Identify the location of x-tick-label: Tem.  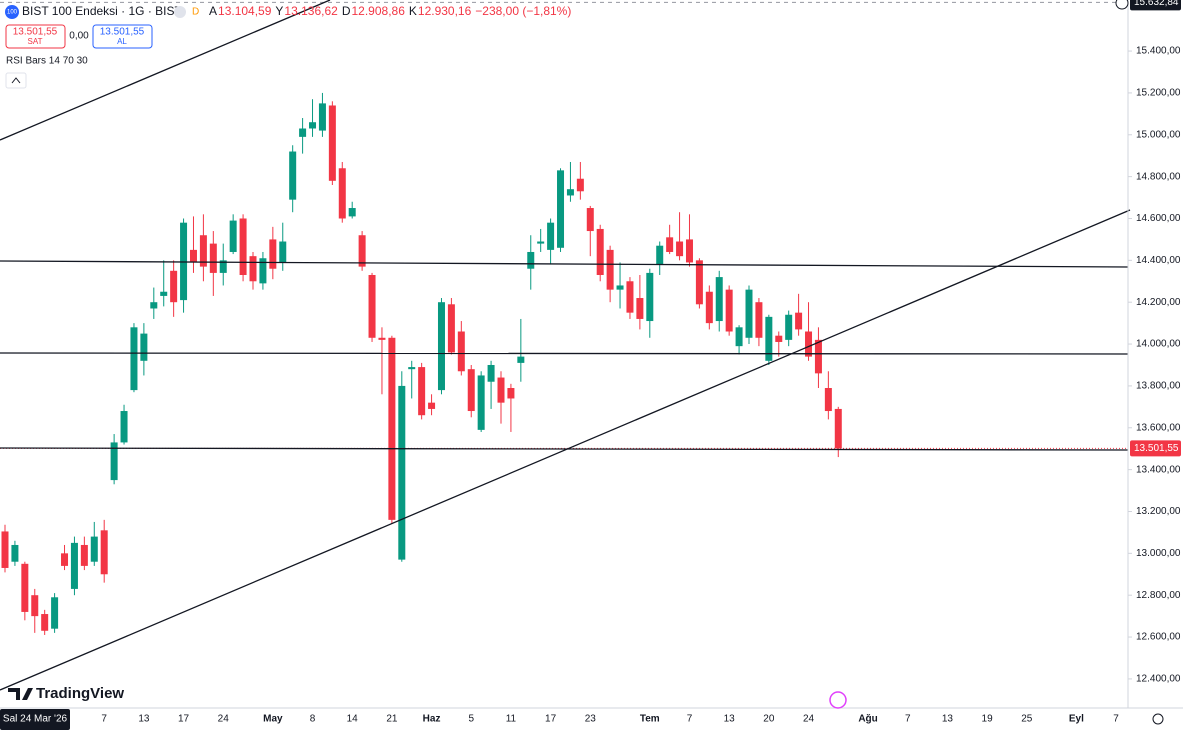
(650, 719).